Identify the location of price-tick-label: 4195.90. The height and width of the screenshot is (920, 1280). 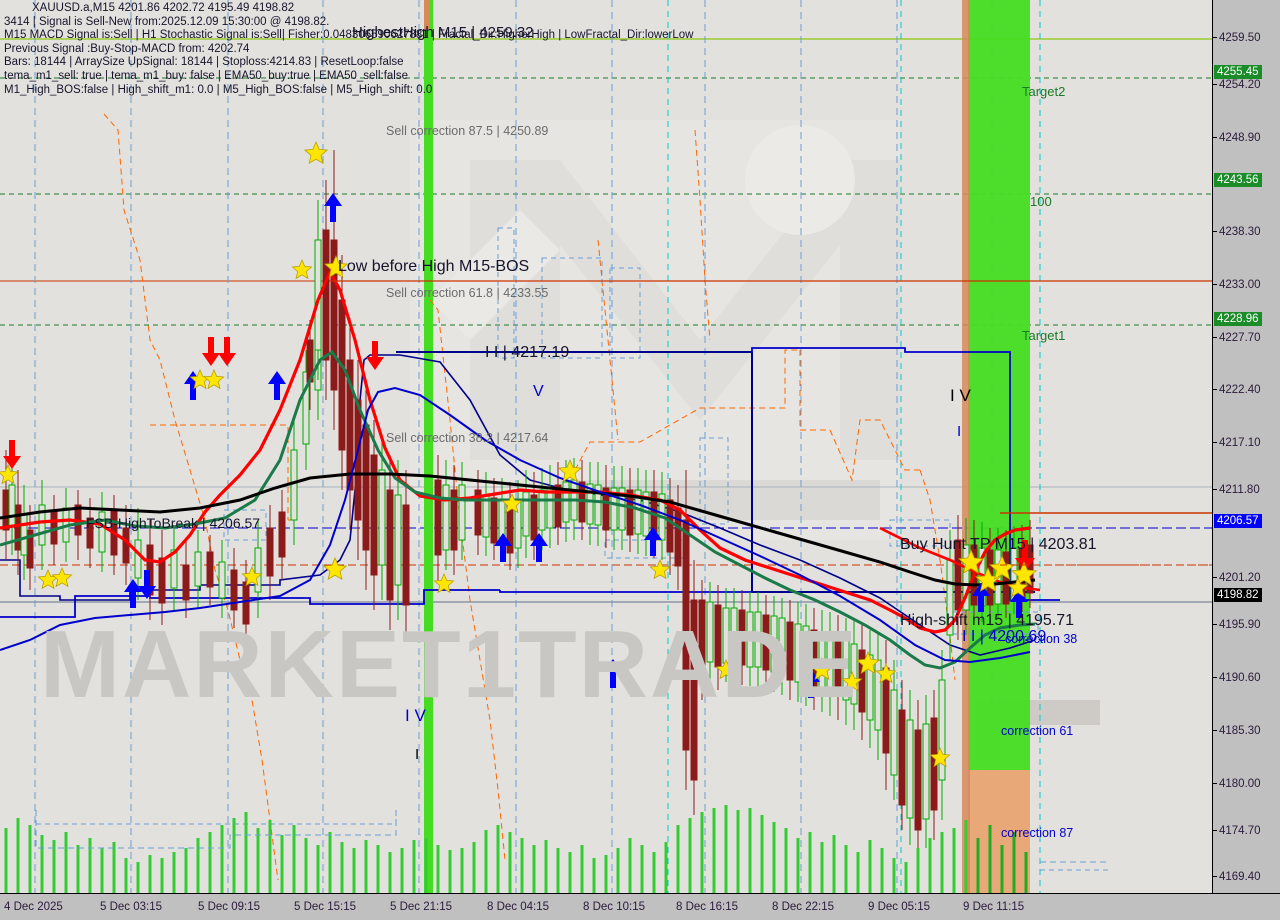
(1240, 625).